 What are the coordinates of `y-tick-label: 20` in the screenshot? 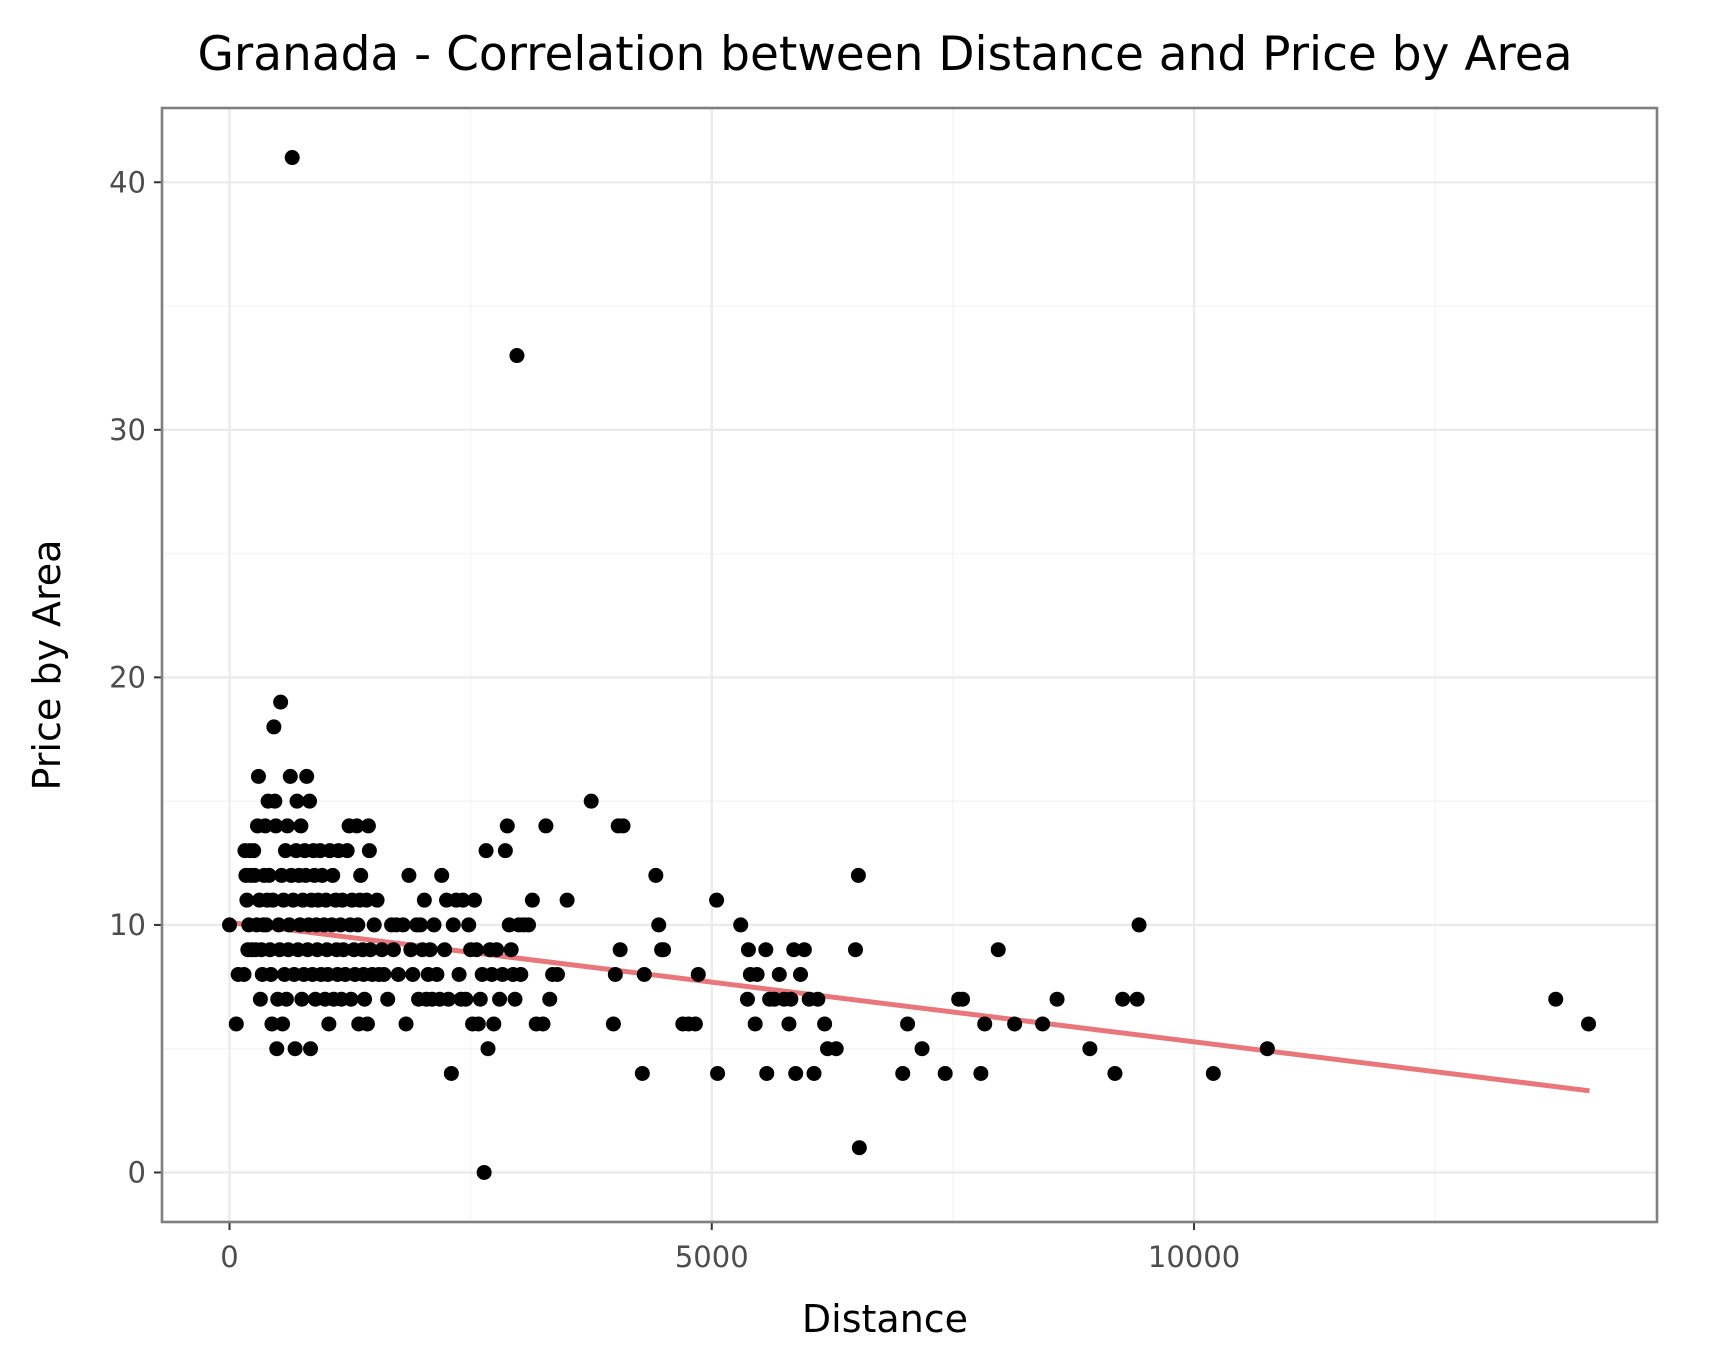 It's located at (127, 677).